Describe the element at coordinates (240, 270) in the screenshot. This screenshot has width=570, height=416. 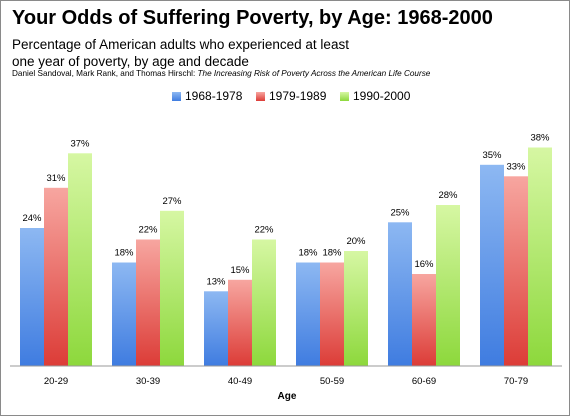
I see `data-label: 15%` at that location.